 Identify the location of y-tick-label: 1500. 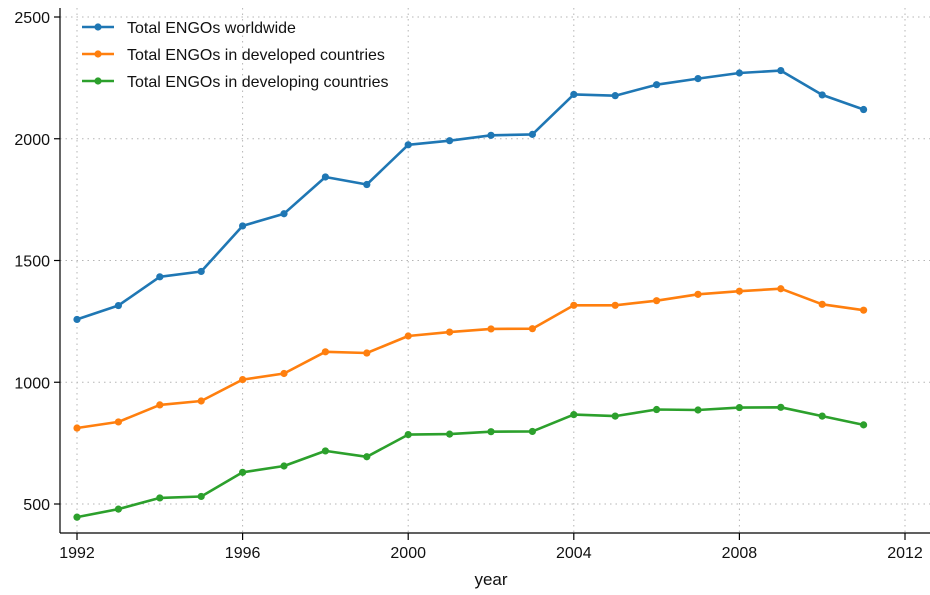
(32, 262).